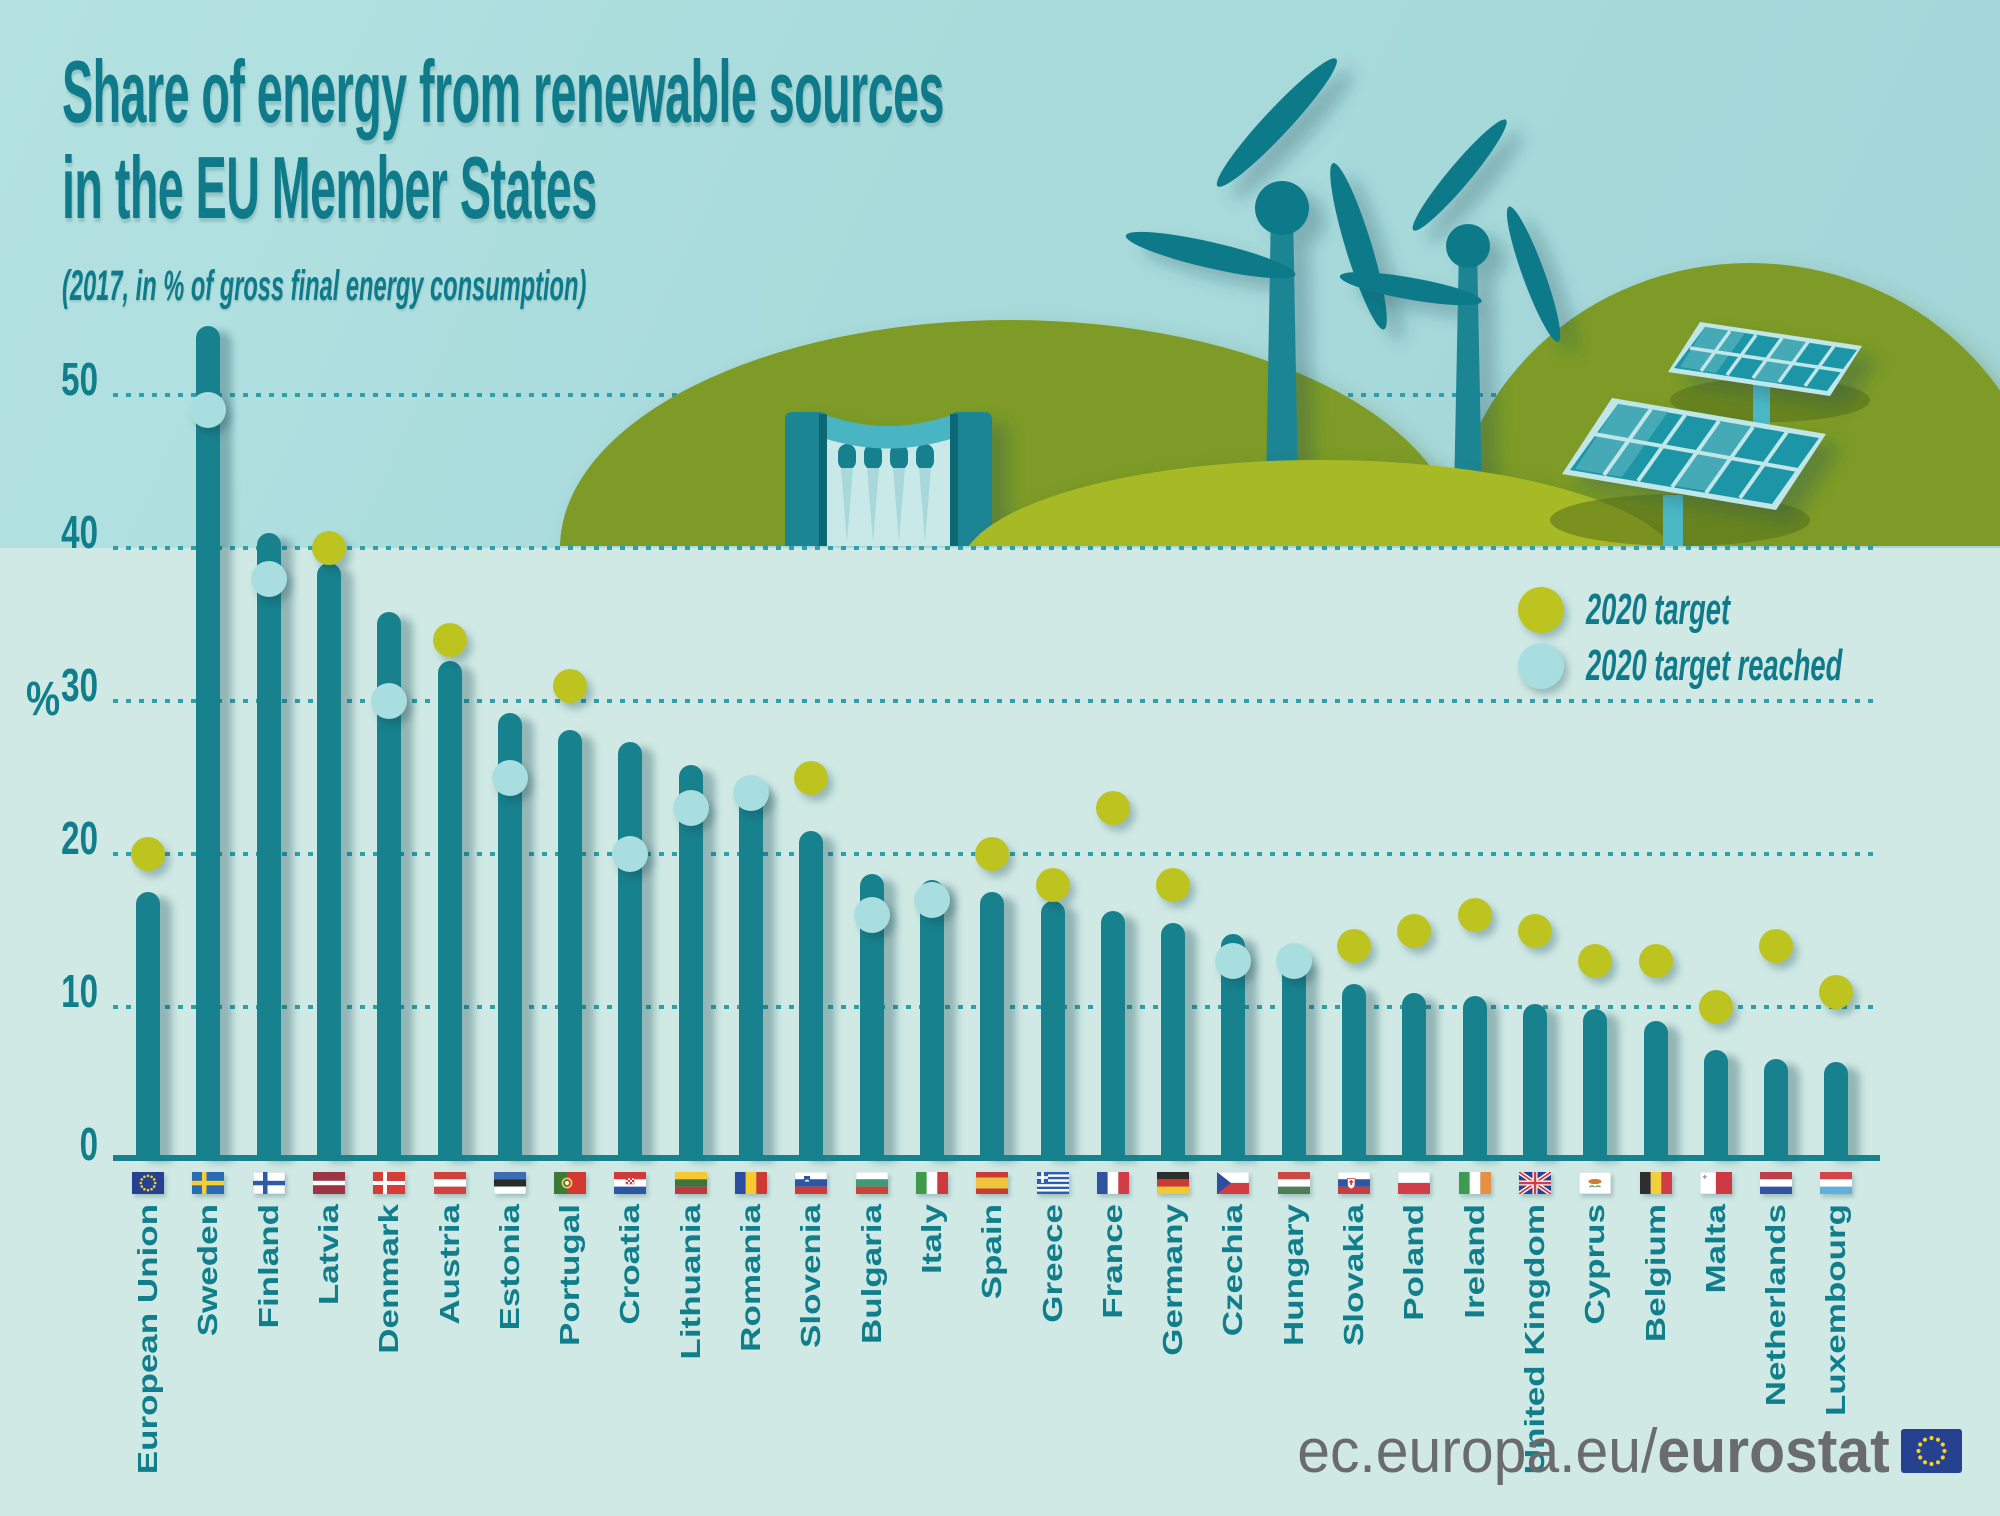 The image size is (2000, 1516). Describe the element at coordinates (871, 915) in the screenshot. I see `target-reached-dot-bulgaria` at that location.